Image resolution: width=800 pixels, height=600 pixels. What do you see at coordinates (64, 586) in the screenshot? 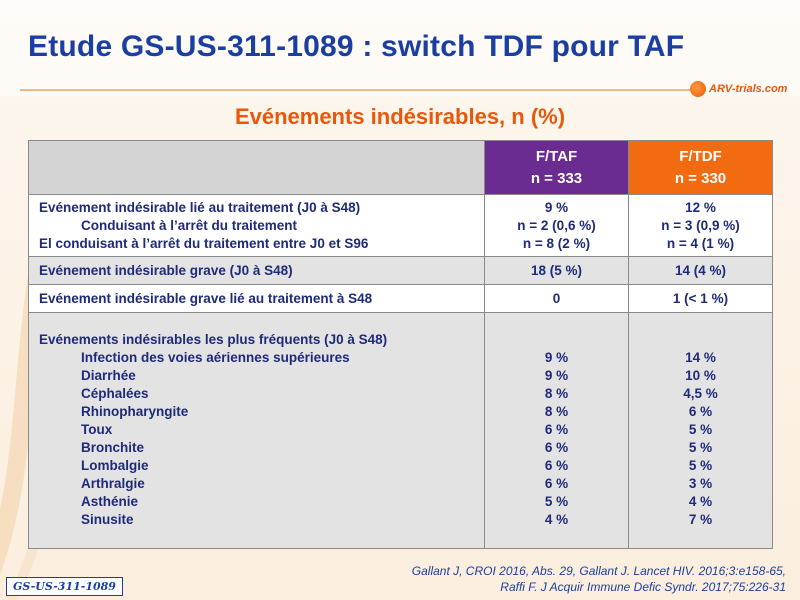
I see `study-badge: GS-US-311-1089` at bounding box center [64, 586].